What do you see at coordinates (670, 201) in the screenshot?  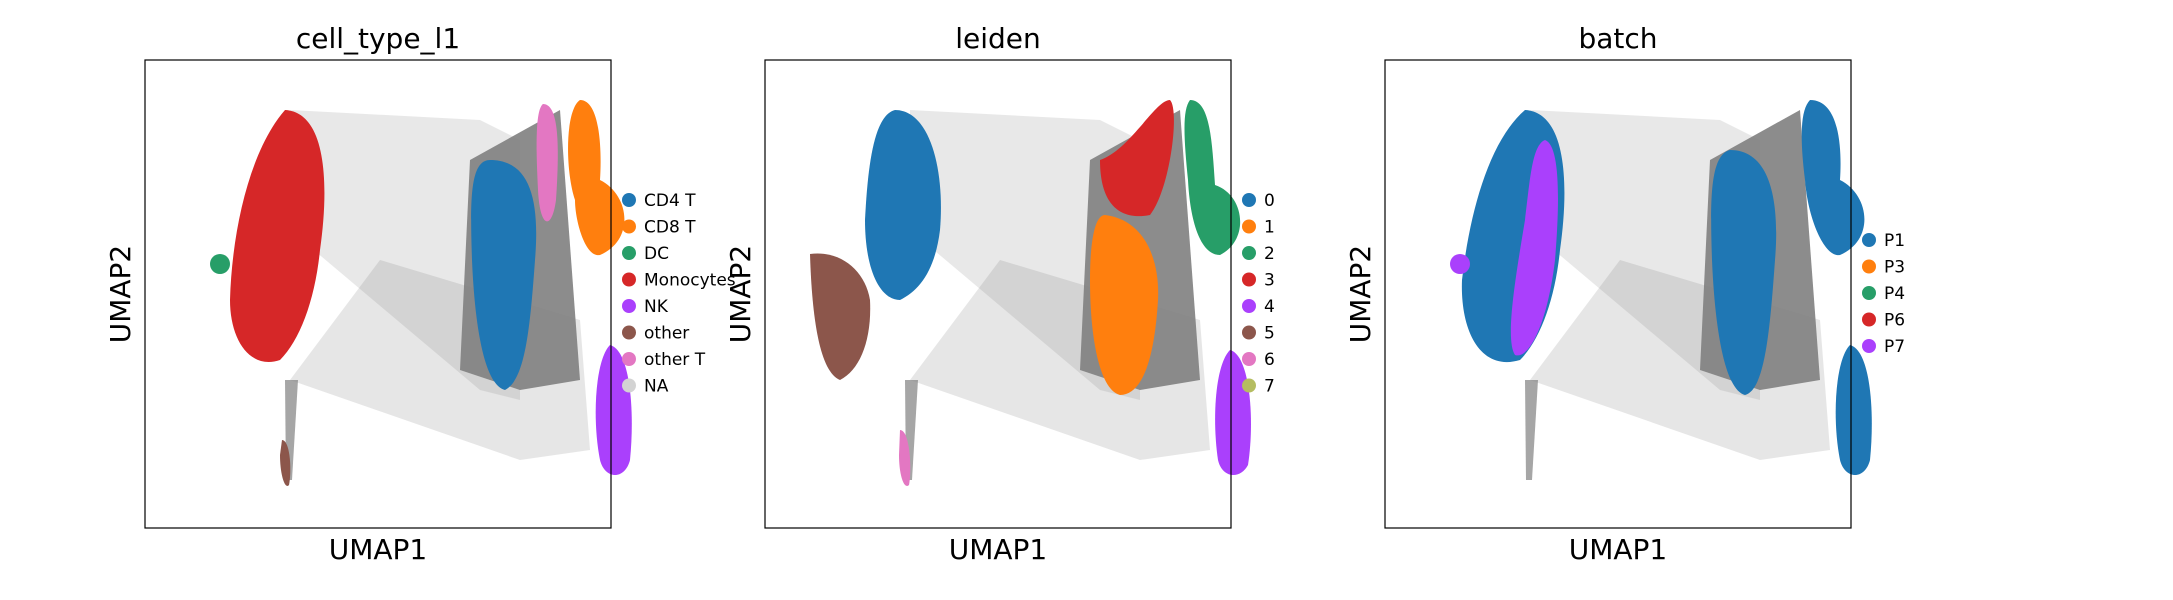 I see `legend-label: CD4 T` at bounding box center [670, 201].